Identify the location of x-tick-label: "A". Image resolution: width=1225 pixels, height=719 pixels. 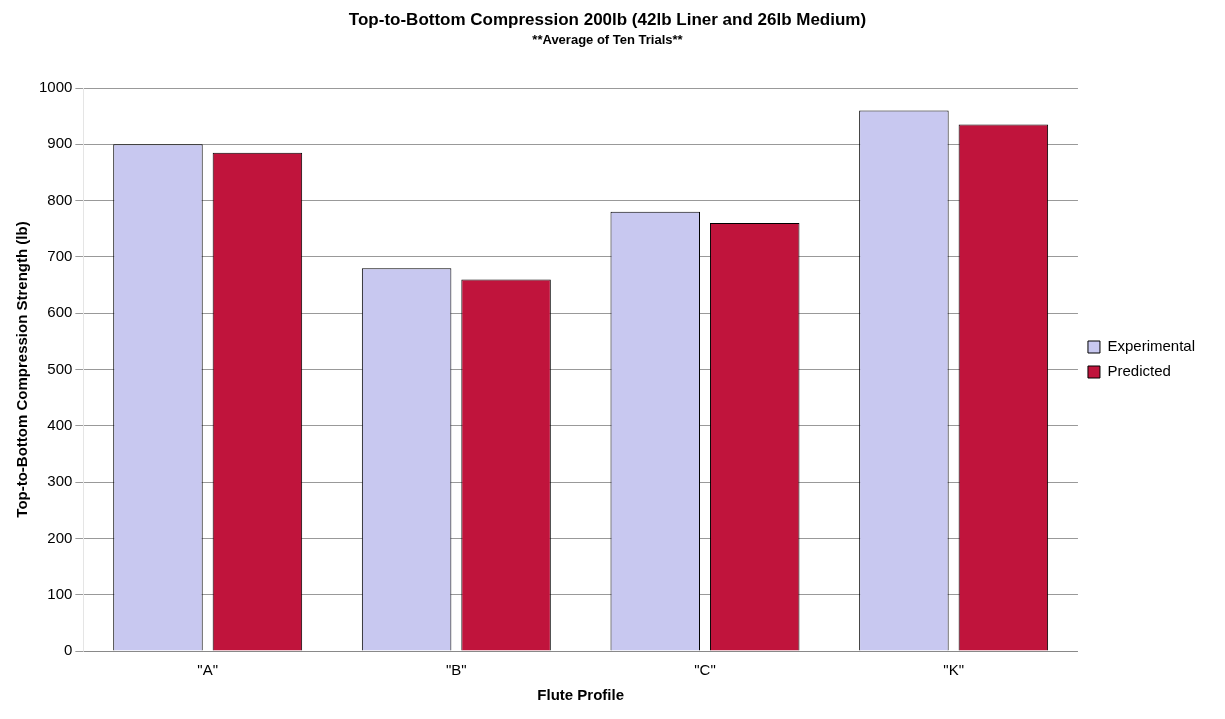
(208, 670).